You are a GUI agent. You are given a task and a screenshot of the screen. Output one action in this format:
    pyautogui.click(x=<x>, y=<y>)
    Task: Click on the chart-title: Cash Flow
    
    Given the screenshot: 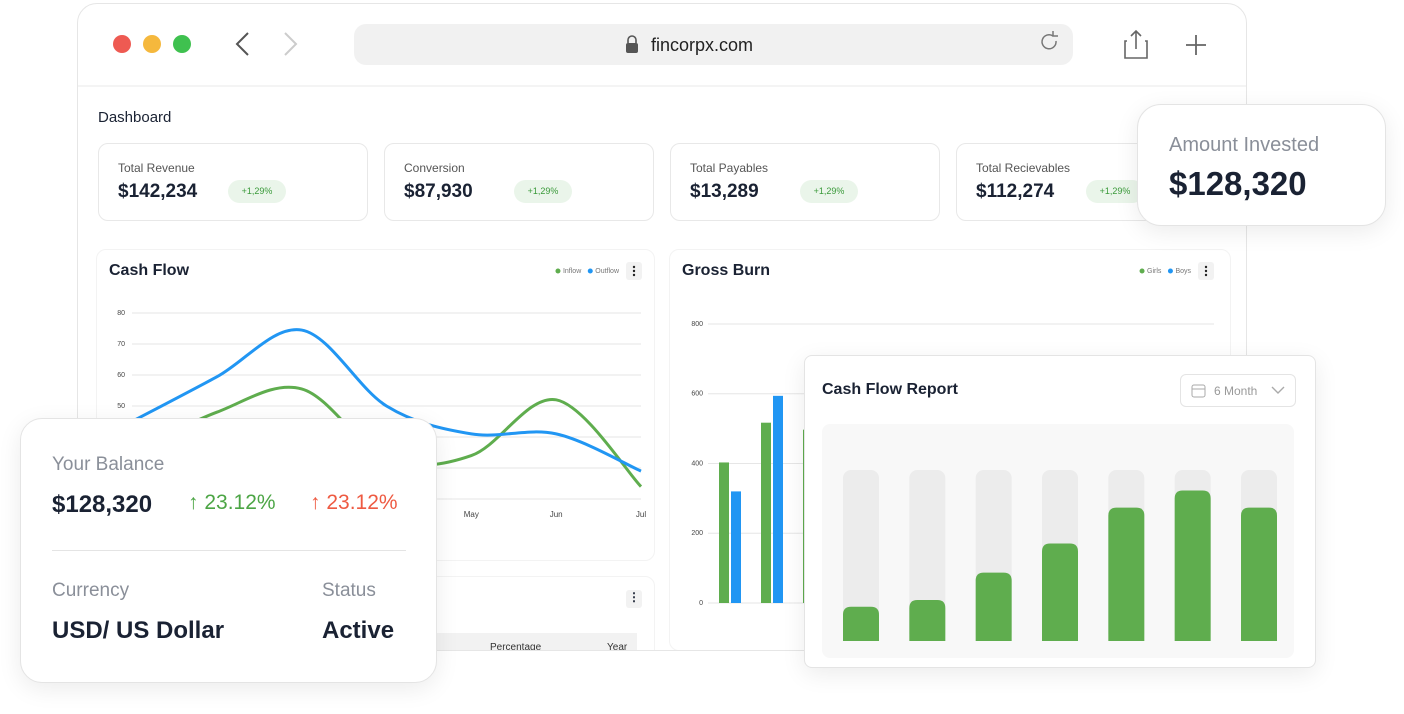 What is the action you would take?
    pyautogui.click(x=149, y=270)
    